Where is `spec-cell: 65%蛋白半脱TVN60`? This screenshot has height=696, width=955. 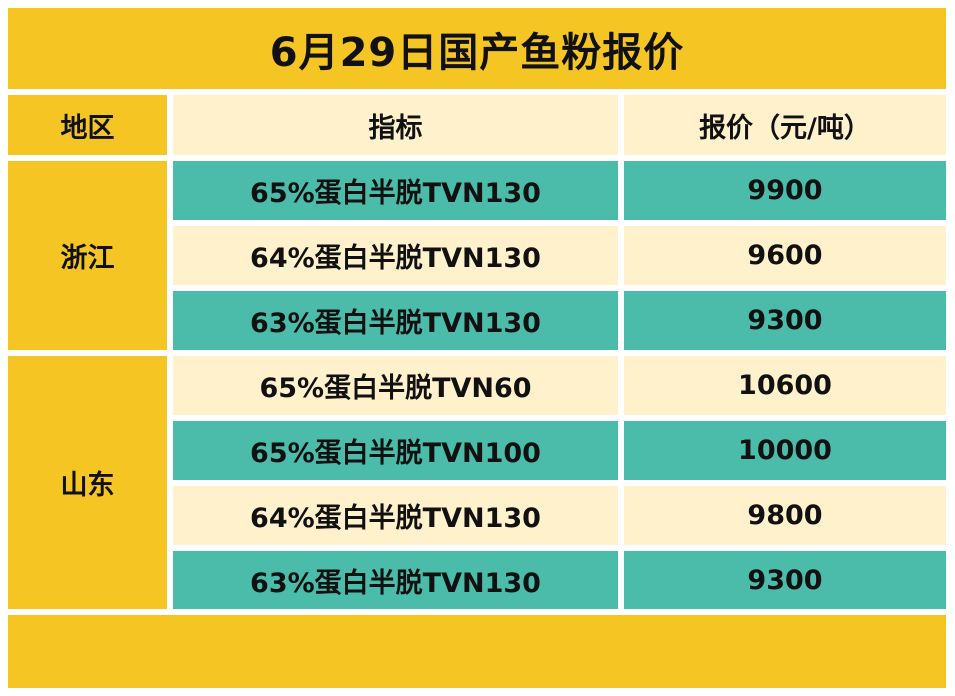 spec-cell: 65%蛋白半脱TVN60 is located at coordinates (395, 385).